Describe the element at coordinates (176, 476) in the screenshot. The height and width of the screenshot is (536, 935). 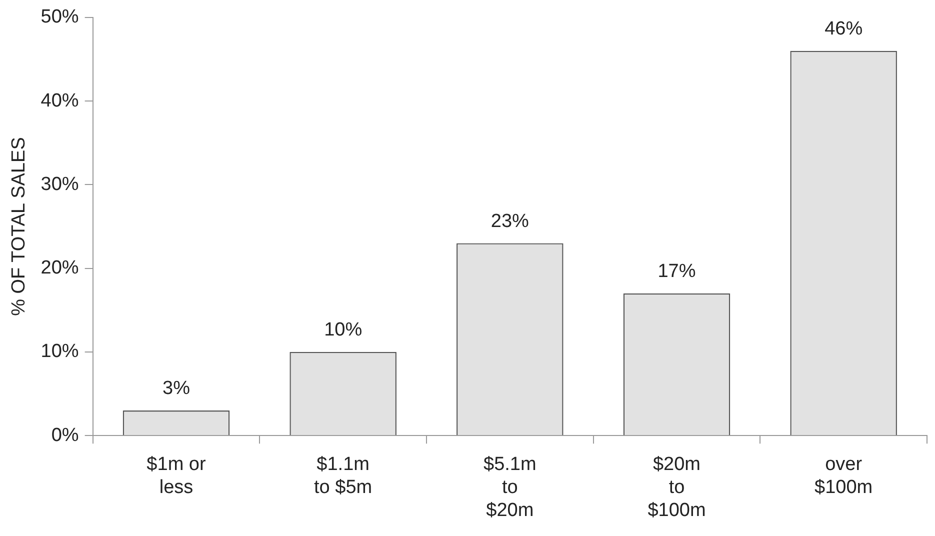
I see `x-tick-label: $1m or less` at that location.